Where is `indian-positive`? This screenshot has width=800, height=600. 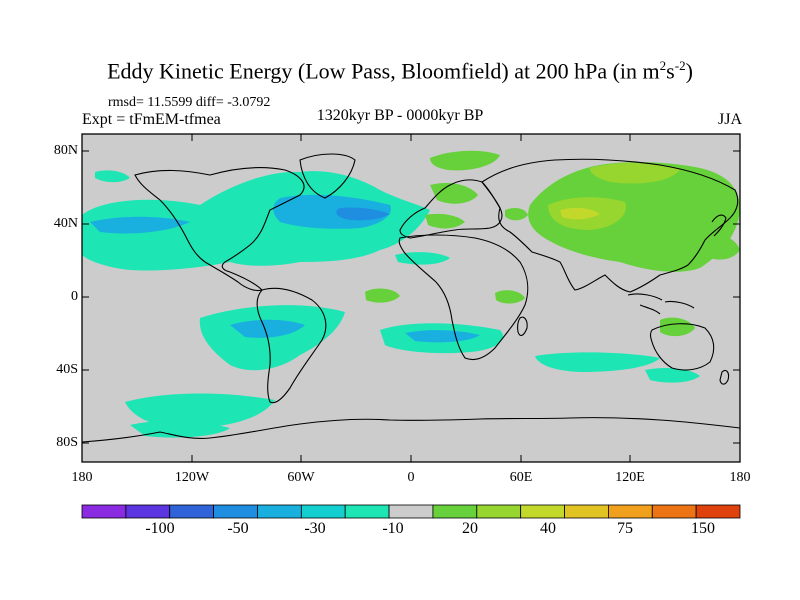 indian-positive is located at coordinates (677, 327).